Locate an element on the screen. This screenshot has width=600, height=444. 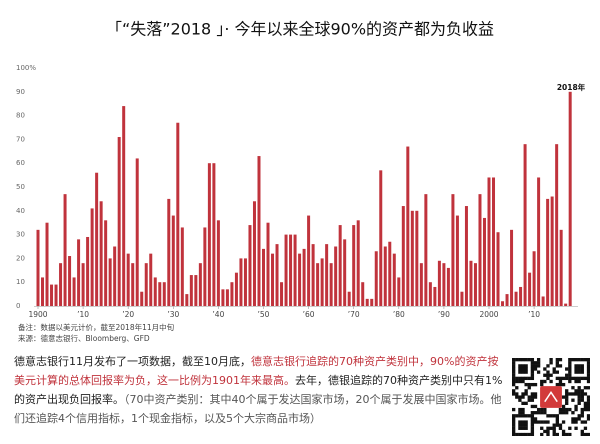
y-tick-label: 40 is located at coordinates (20, 211).